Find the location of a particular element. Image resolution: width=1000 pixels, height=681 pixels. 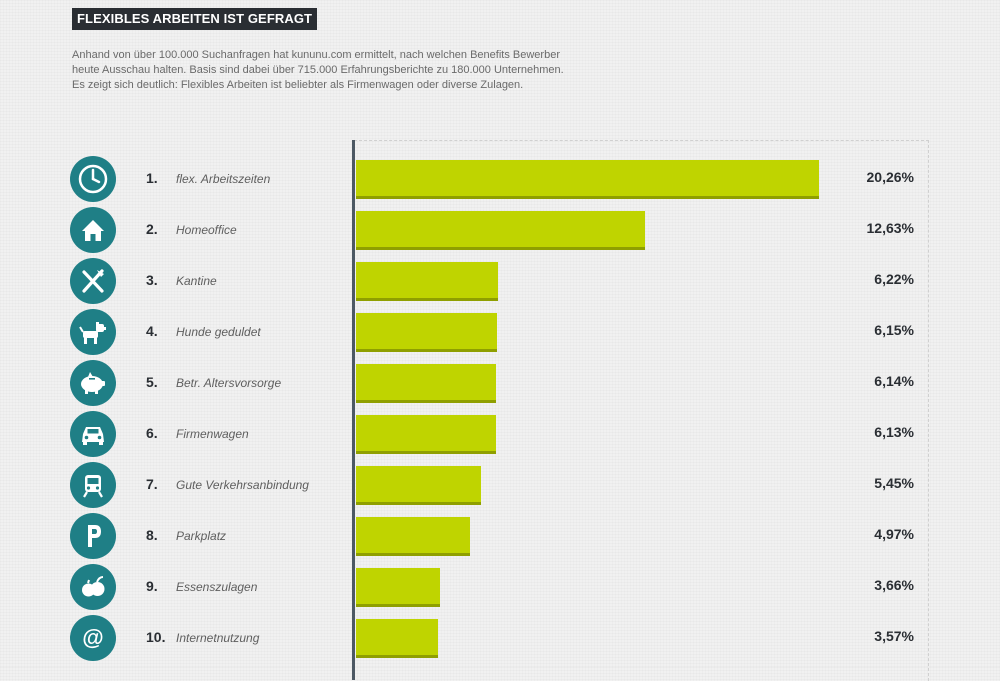

rank-label: 9. is located at coordinates (152, 586).